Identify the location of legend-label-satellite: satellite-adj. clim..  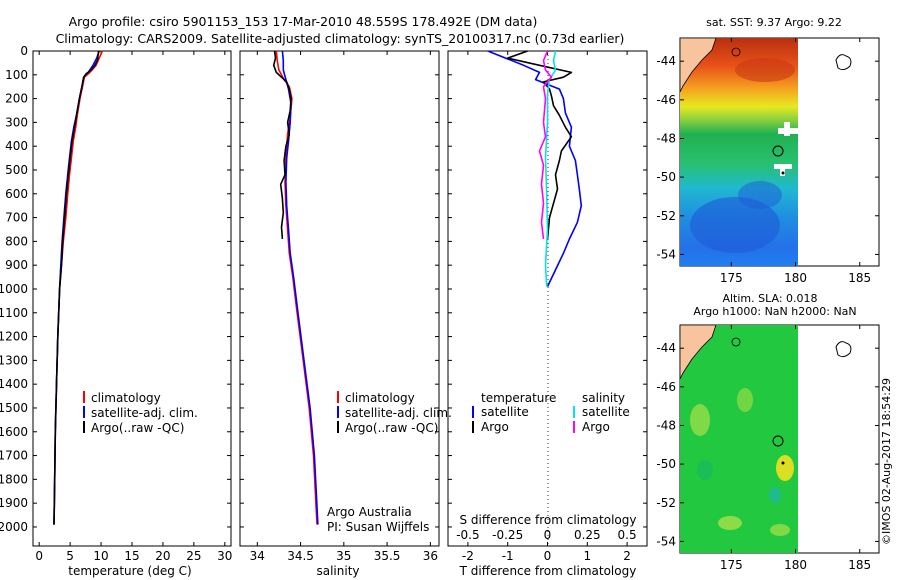
(144, 413).